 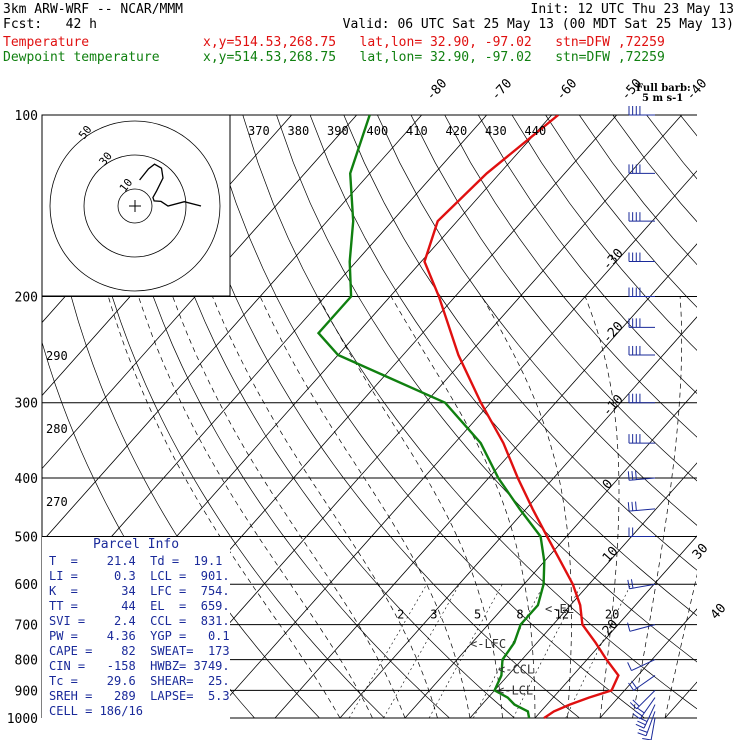 I want to click on barb-legend-line1: Full barb:, so click(x=663, y=88).